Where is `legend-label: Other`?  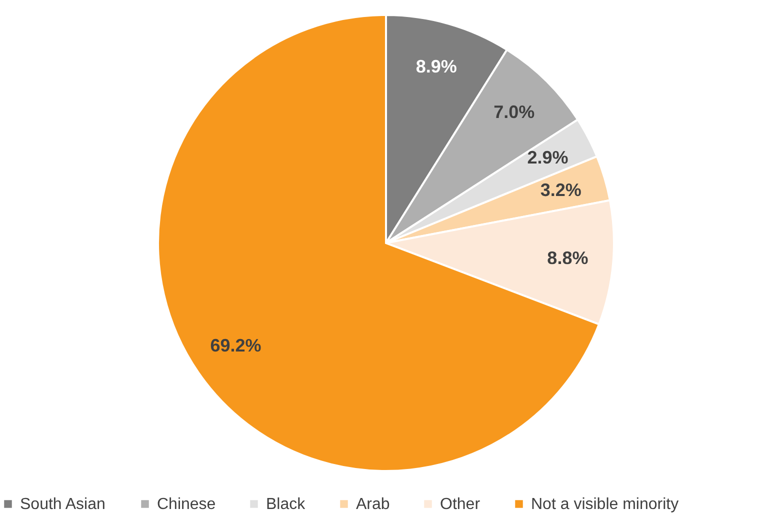 legend-label: Other is located at coordinates (460, 504).